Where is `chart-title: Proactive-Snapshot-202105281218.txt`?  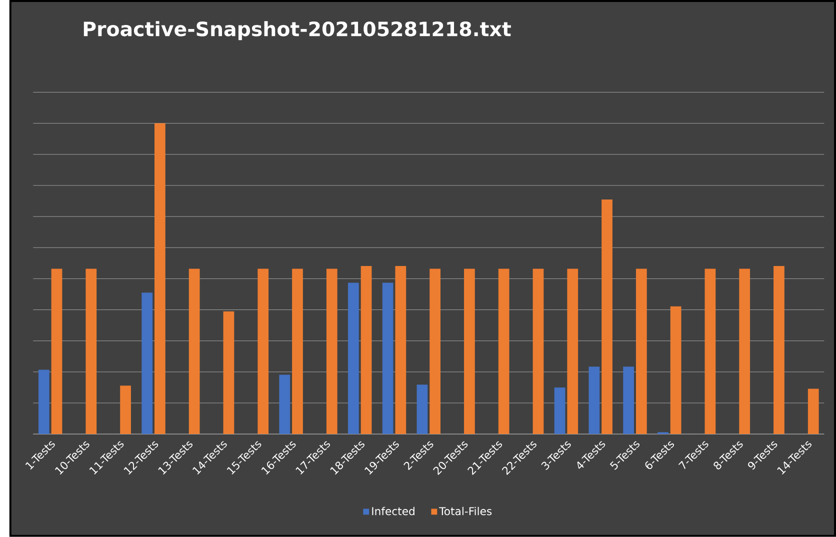
chart-title: Proactive-Snapshot-202105281218.txt is located at coordinates (297, 30).